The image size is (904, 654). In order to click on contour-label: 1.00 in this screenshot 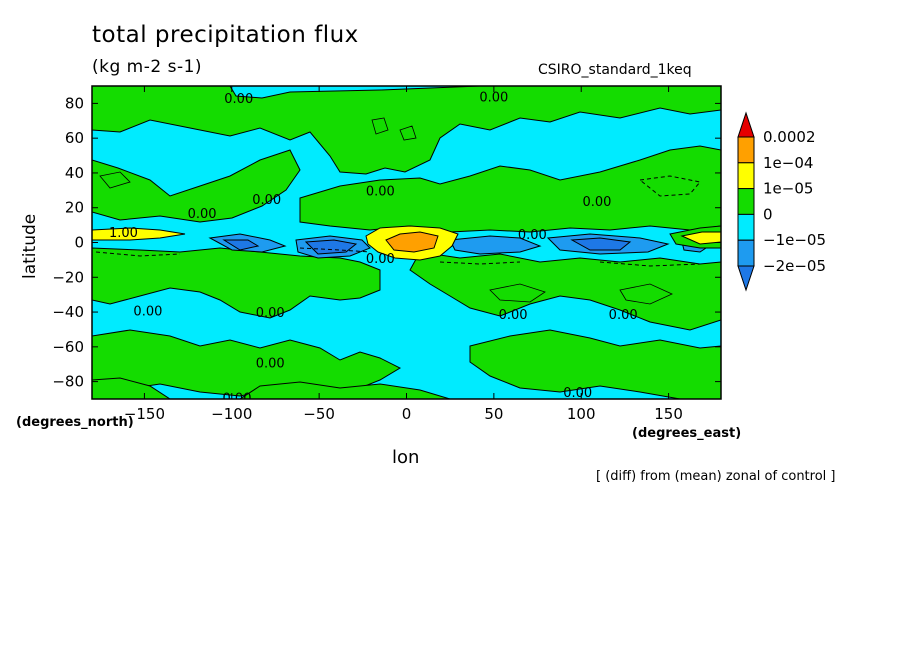, I will do `click(123, 233)`.